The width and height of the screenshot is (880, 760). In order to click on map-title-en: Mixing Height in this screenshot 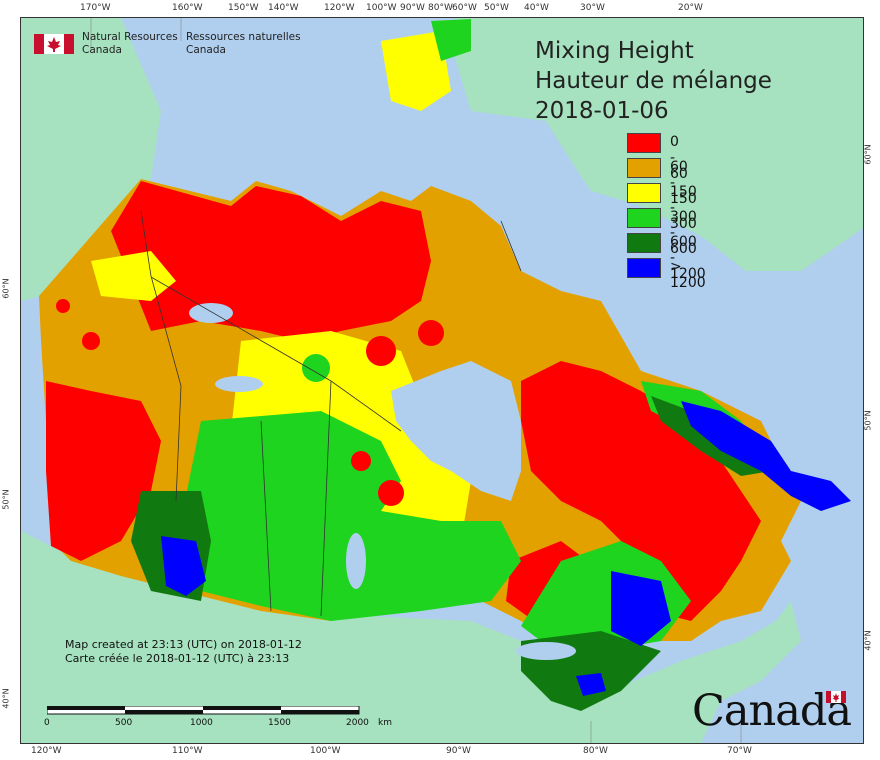, I will do `click(614, 51)`.